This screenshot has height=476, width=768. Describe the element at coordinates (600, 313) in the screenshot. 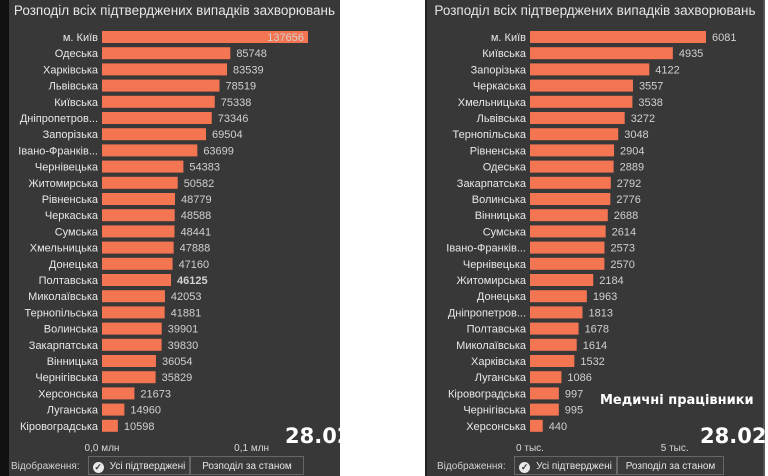

I see `value-label: 1813` at that location.